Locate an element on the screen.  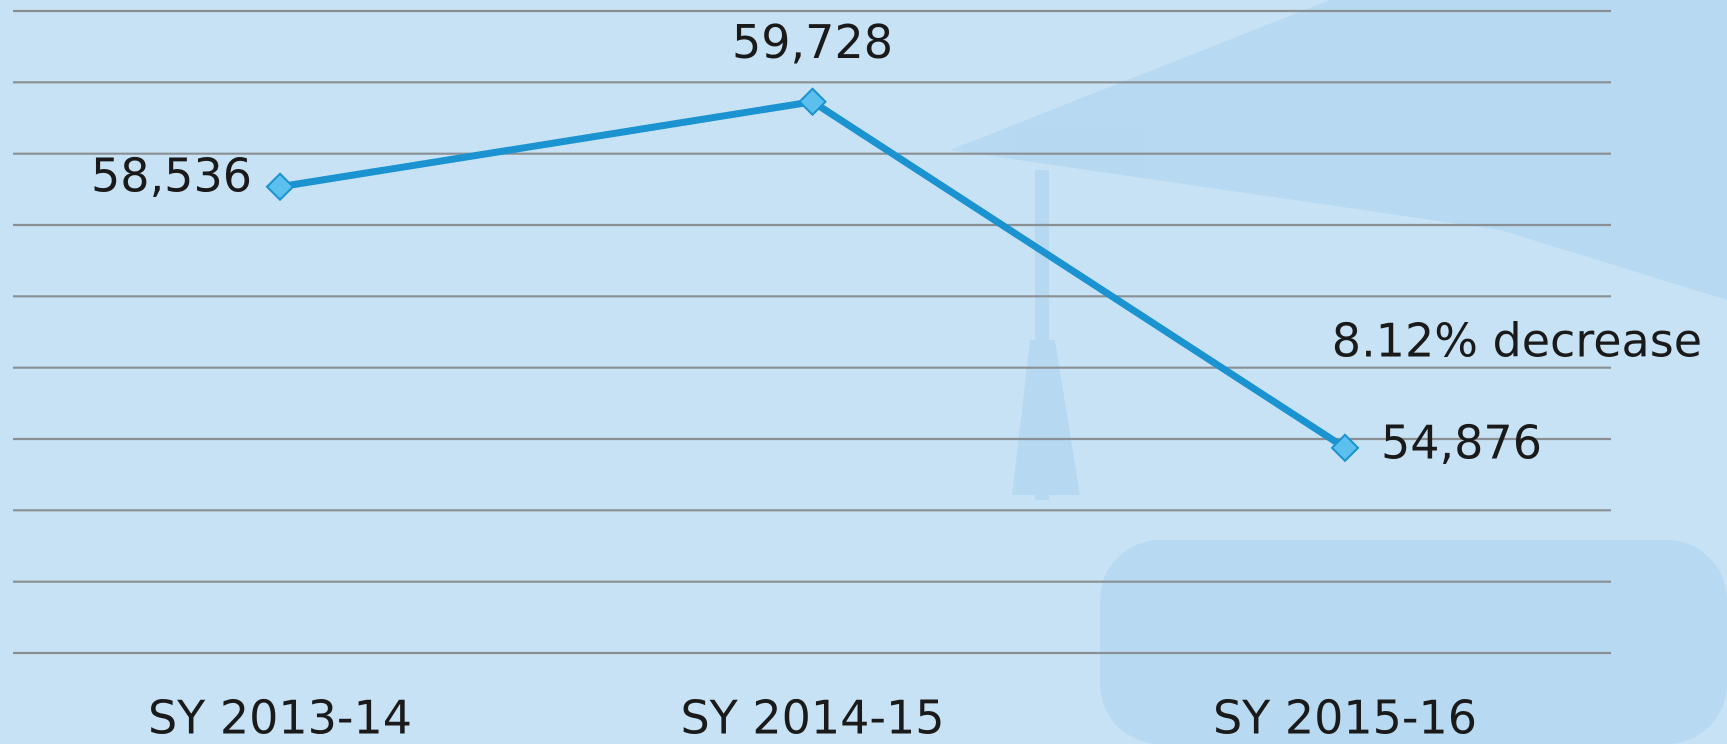
annotation: 8.12% decrease is located at coordinates (1517, 341).